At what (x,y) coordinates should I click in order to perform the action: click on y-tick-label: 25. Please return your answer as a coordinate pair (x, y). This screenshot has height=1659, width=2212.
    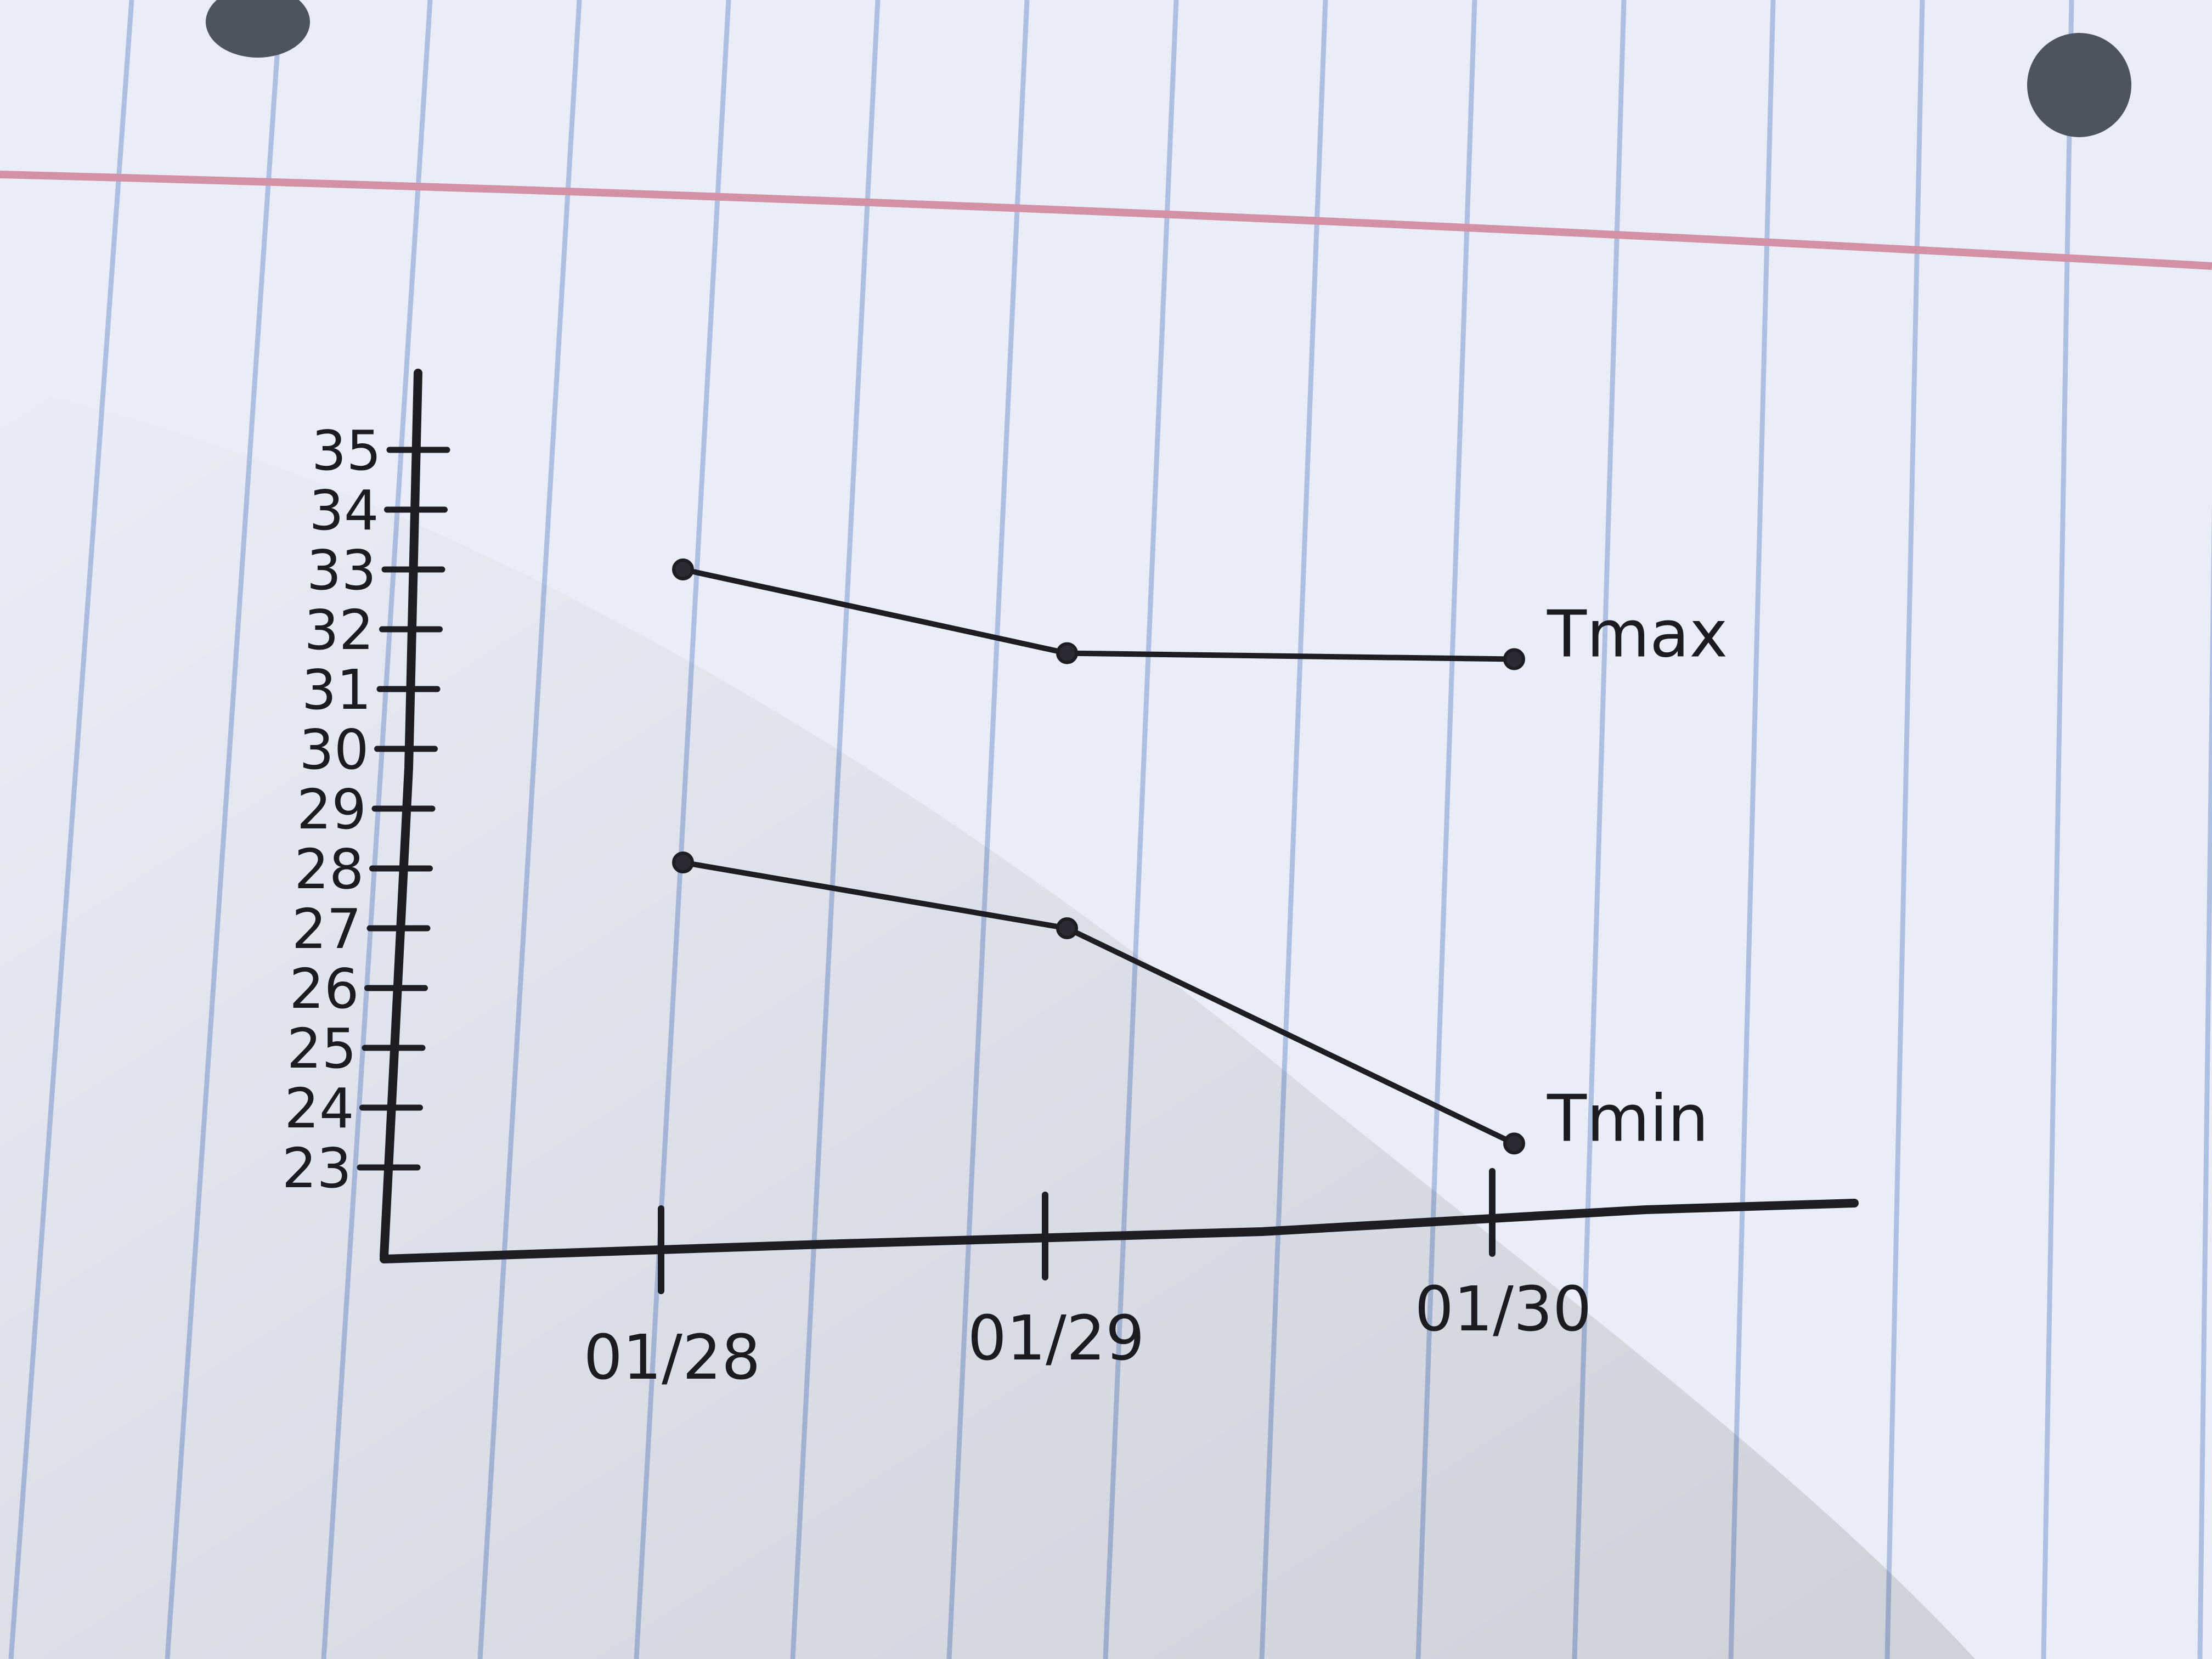
    Looking at the image, I should click on (322, 1049).